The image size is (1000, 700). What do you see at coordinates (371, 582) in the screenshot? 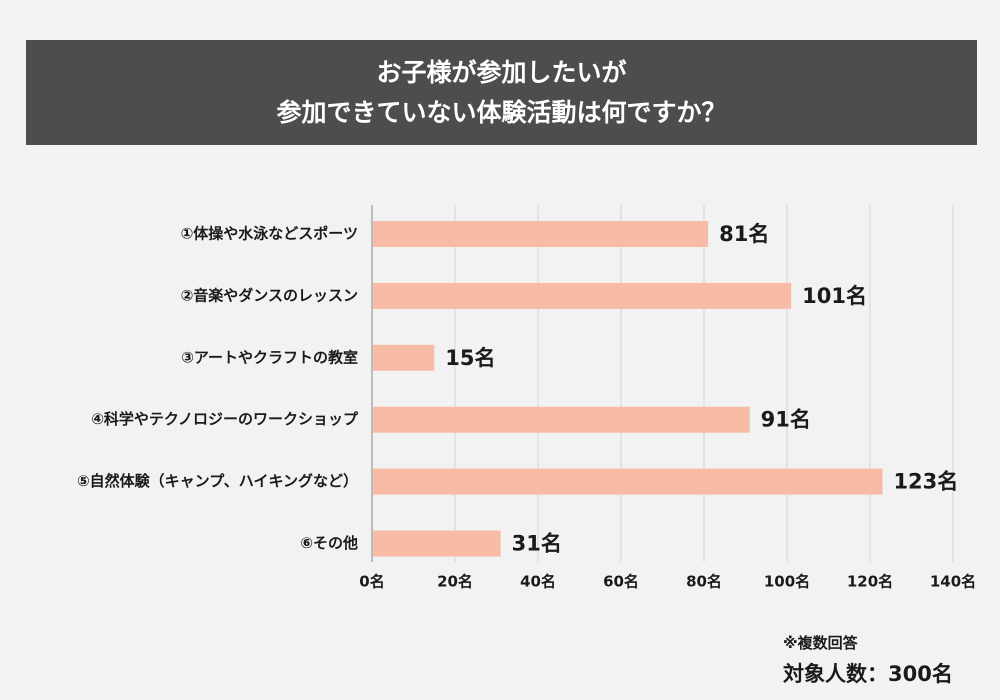
I see `x-tick-label: 0名` at bounding box center [371, 582].